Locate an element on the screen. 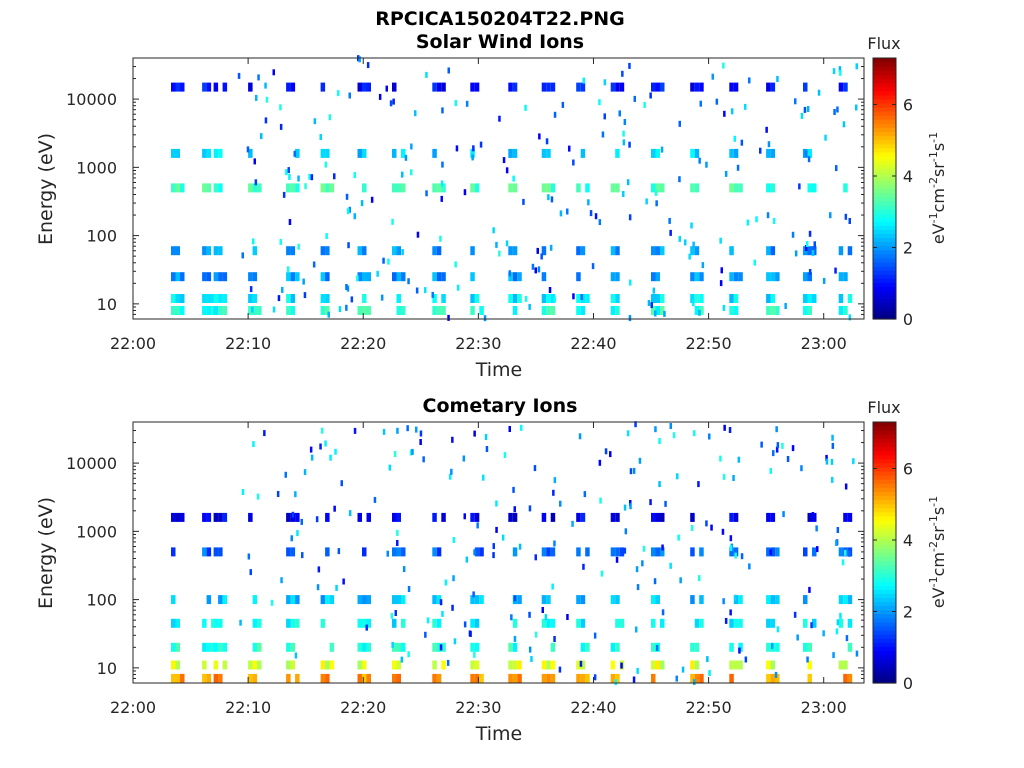 This screenshot has width=1024, height=768. x-tick-label: 22:30 is located at coordinates (478, 343).